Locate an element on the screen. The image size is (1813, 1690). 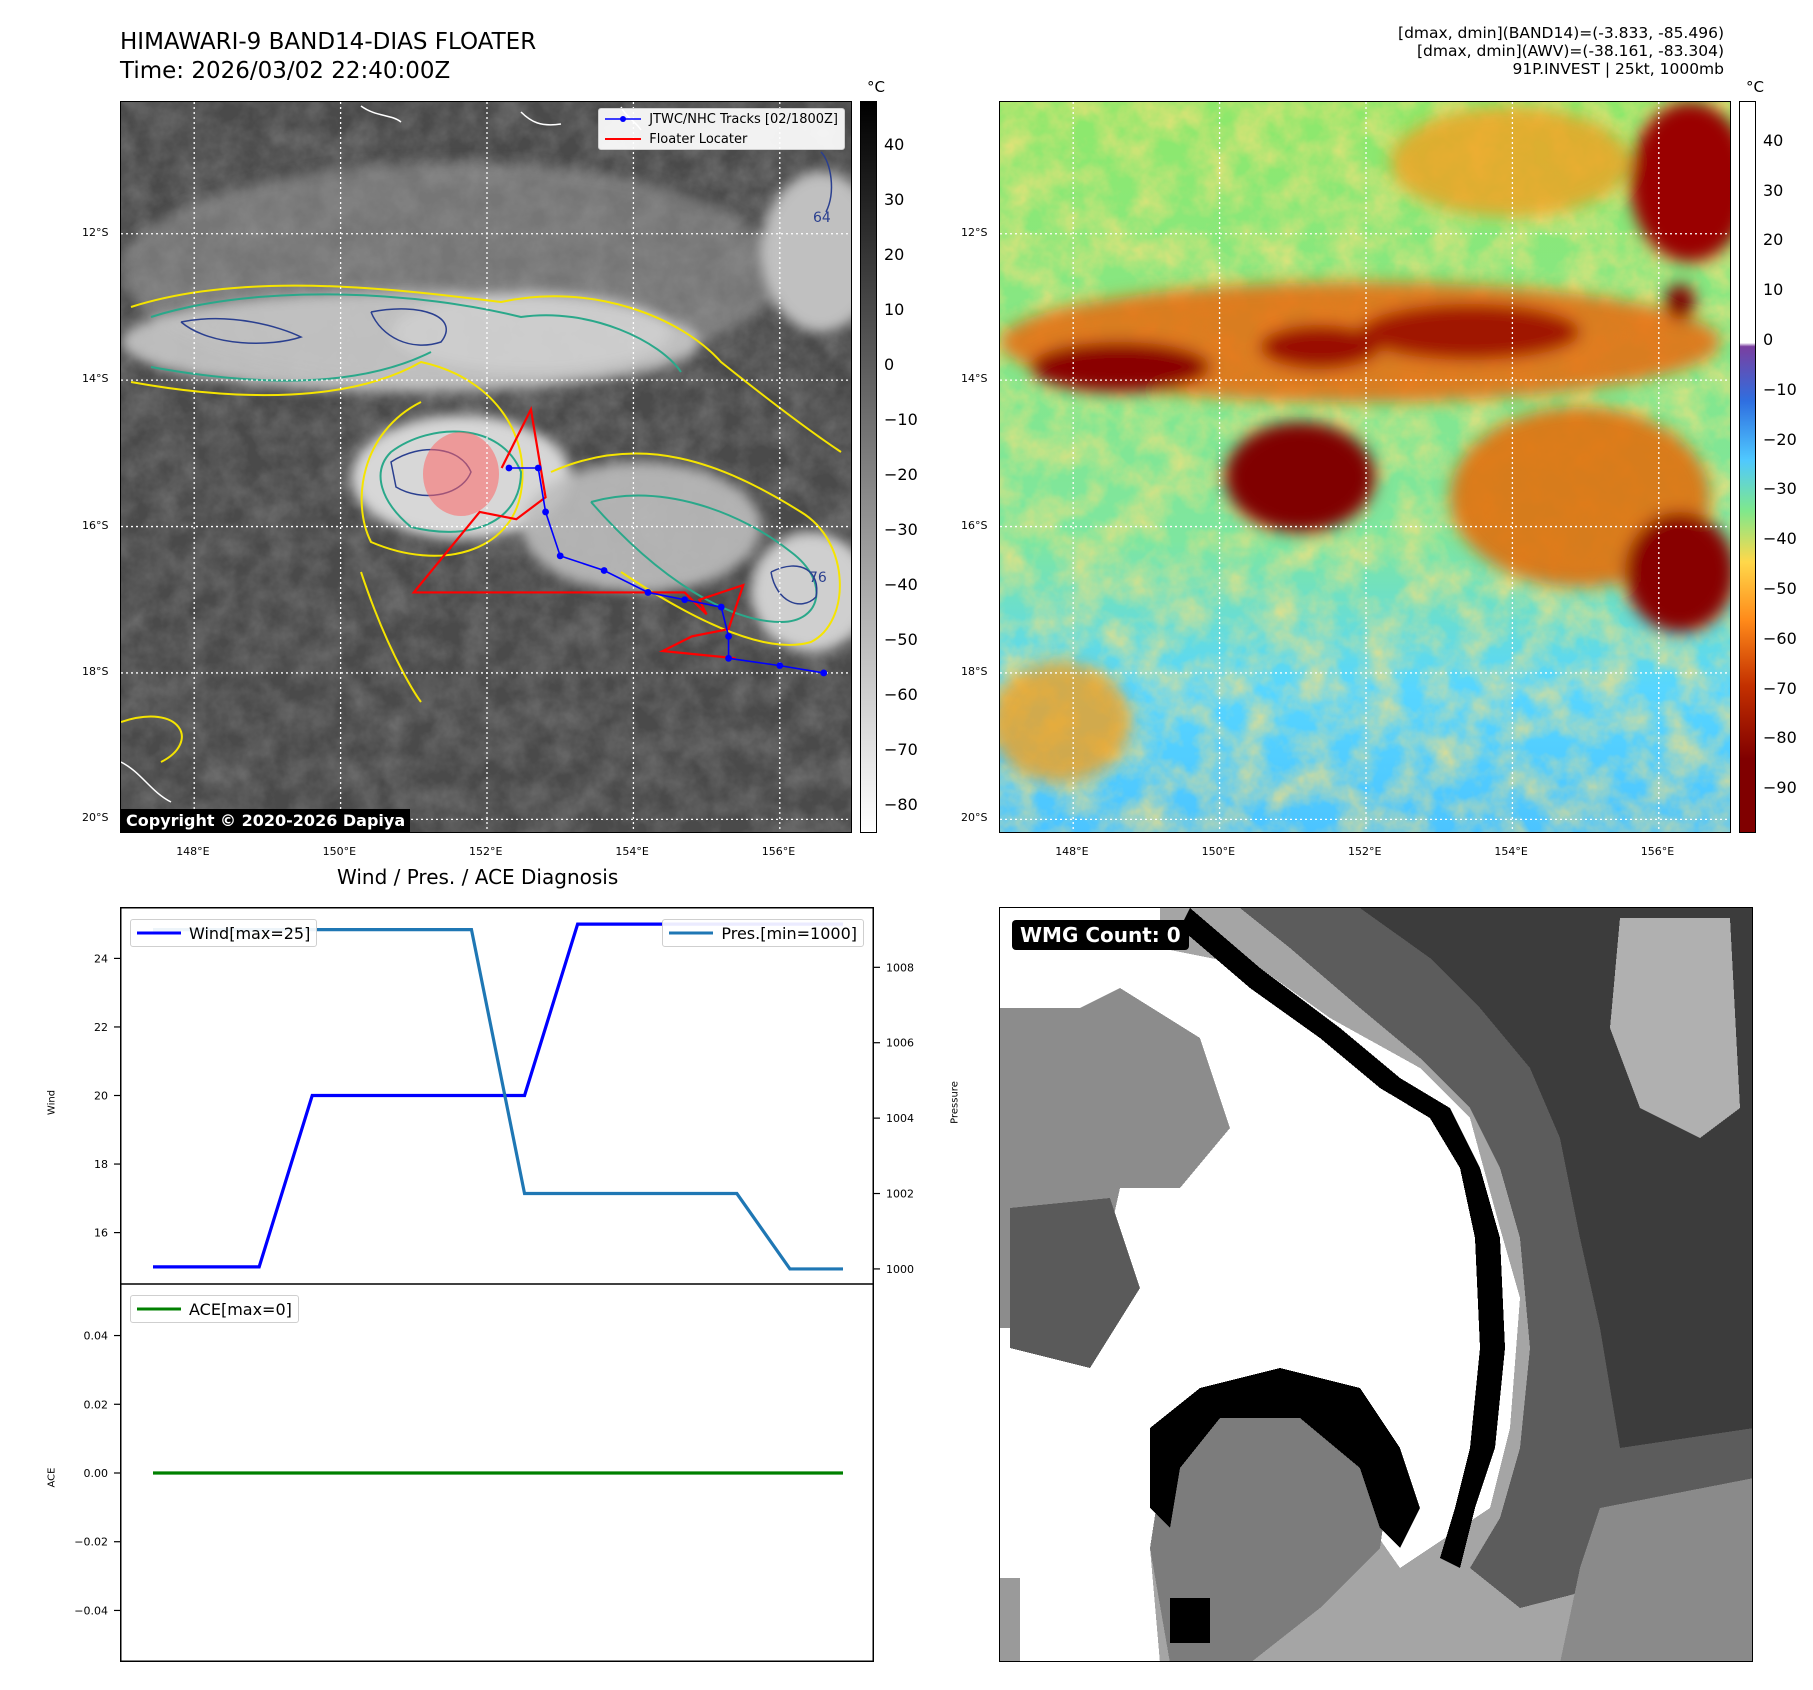
wv-colorbar is located at coordinates (1747, 467).